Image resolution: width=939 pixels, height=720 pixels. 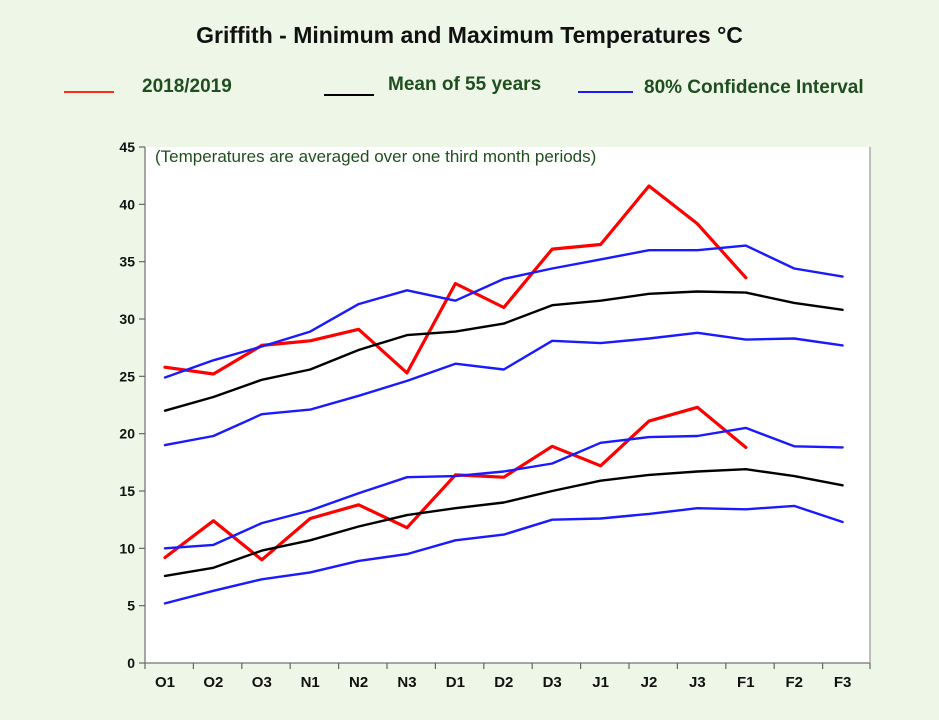 What do you see at coordinates (310, 682) in the screenshot?
I see `x-tick-label: N1` at bounding box center [310, 682].